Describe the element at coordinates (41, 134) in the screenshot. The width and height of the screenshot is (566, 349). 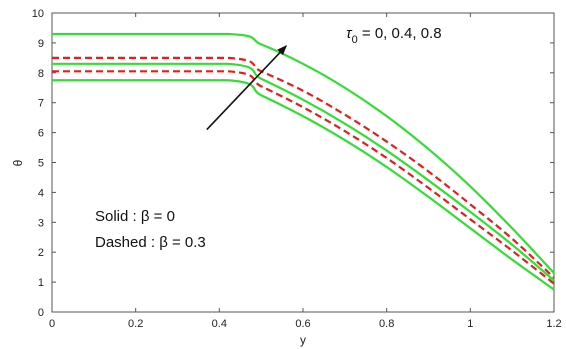
I see `y-tick-label: 6` at that location.